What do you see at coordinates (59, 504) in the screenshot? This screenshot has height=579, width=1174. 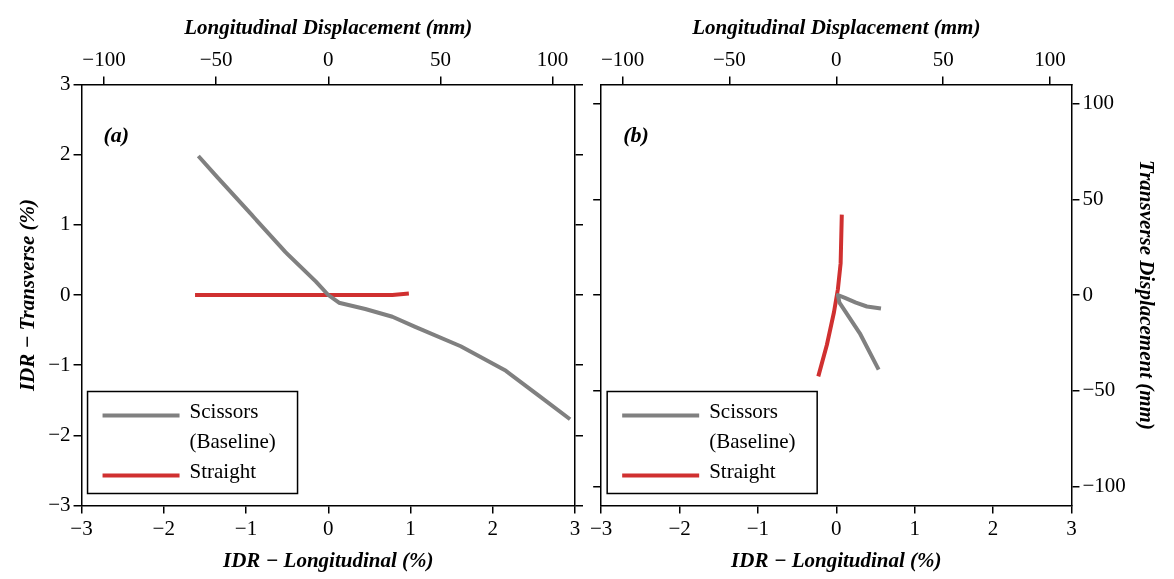 I see `y-tick-label: −3` at bounding box center [59, 504].